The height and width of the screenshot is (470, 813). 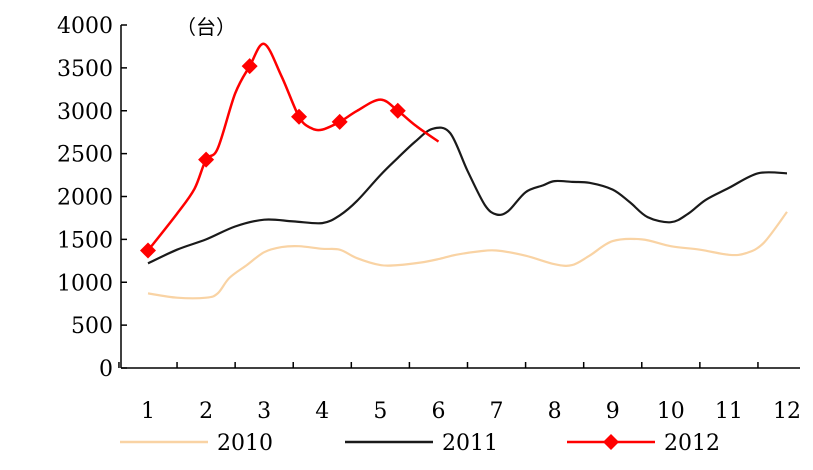 What do you see at coordinates (85, 26) in the screenshot?
I see `y-tick-label: 4000` at bounding box center [85, 26].